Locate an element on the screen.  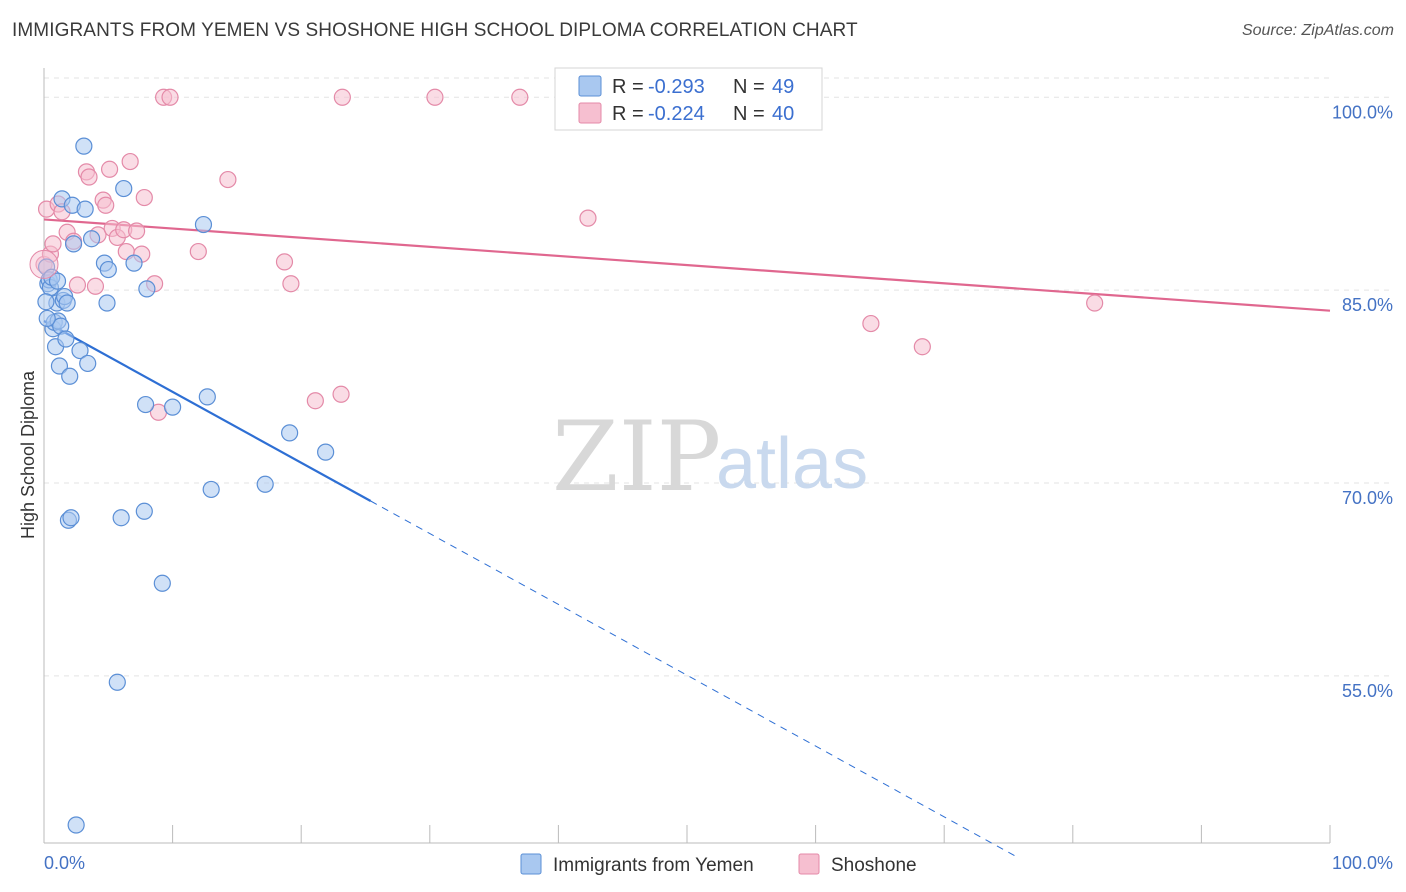
watermark: ZIP atlas is located at coordinates (710, 457).